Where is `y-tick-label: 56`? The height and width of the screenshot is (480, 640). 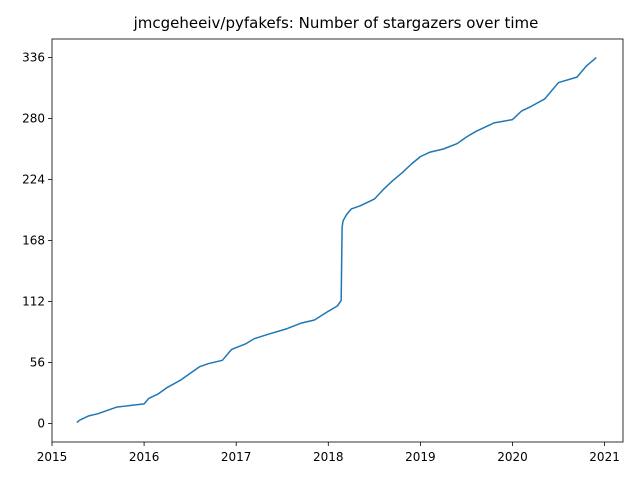
y-tick-label: 56 is located at coordinates (37, 362).